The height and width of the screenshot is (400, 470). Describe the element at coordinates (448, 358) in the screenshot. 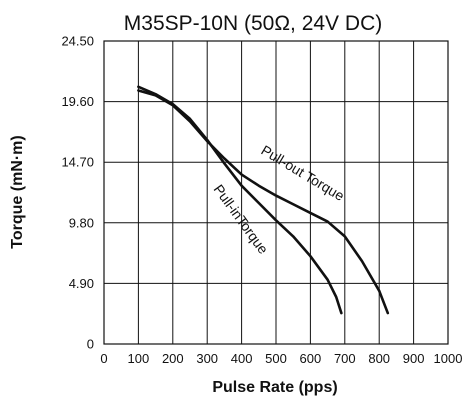

I see `x-tick-label-10: 1000` at that location.